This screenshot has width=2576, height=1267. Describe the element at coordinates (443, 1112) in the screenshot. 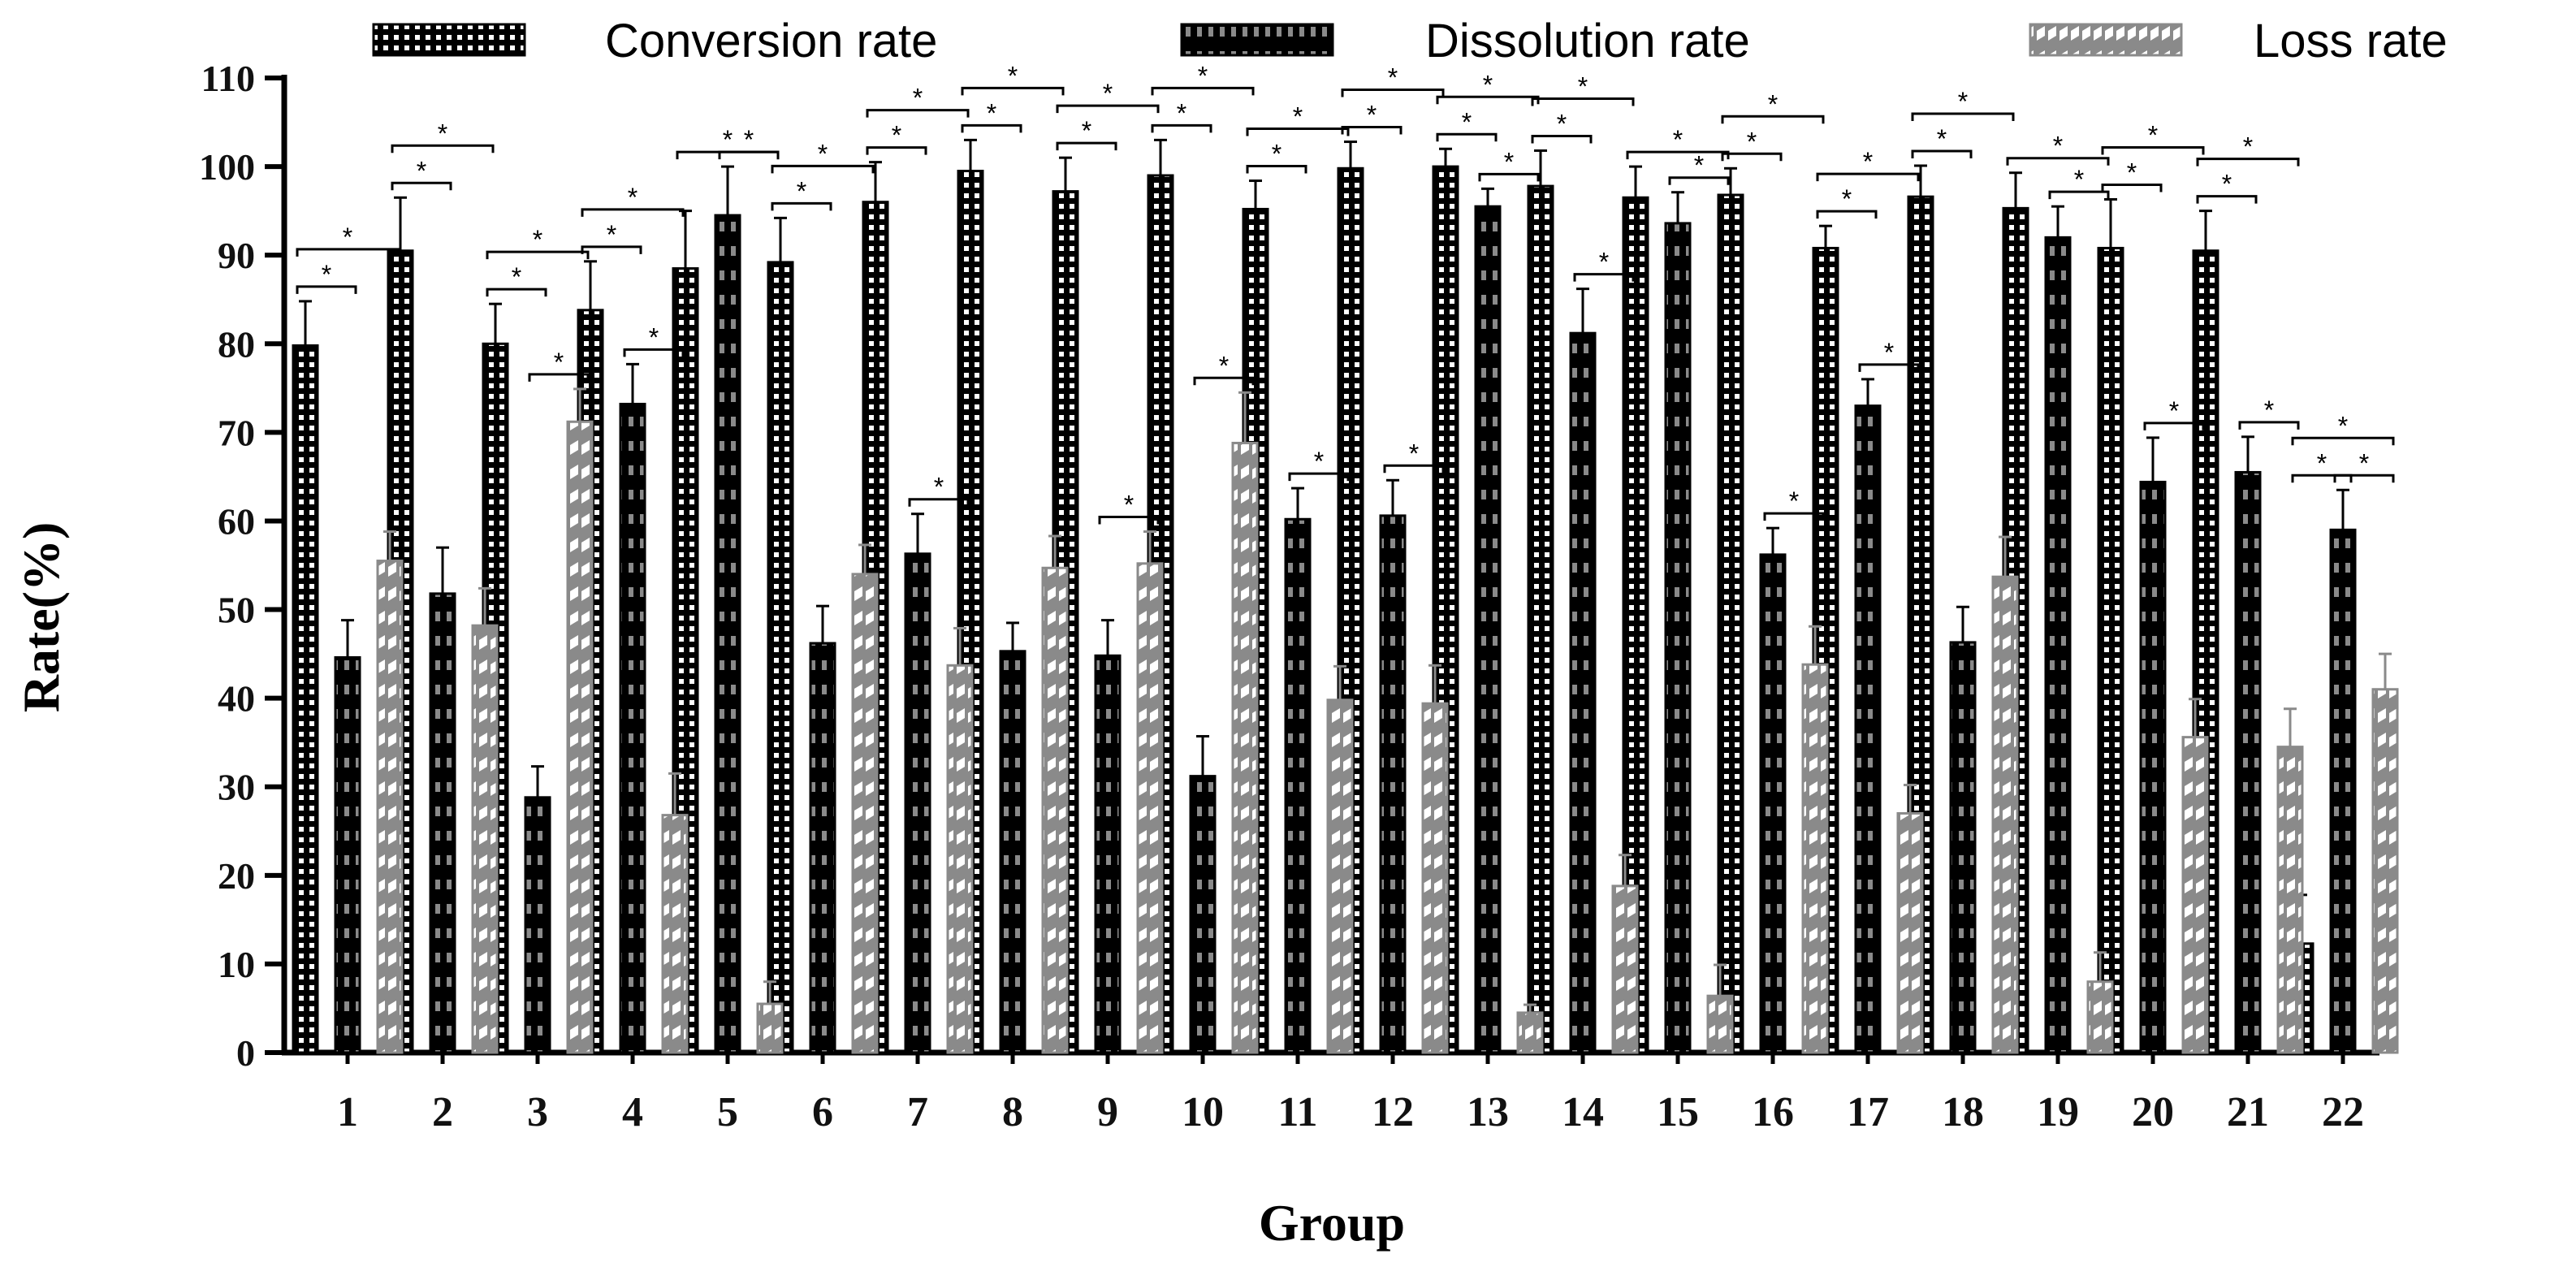

I see `x-tick-label: 2` at that location.